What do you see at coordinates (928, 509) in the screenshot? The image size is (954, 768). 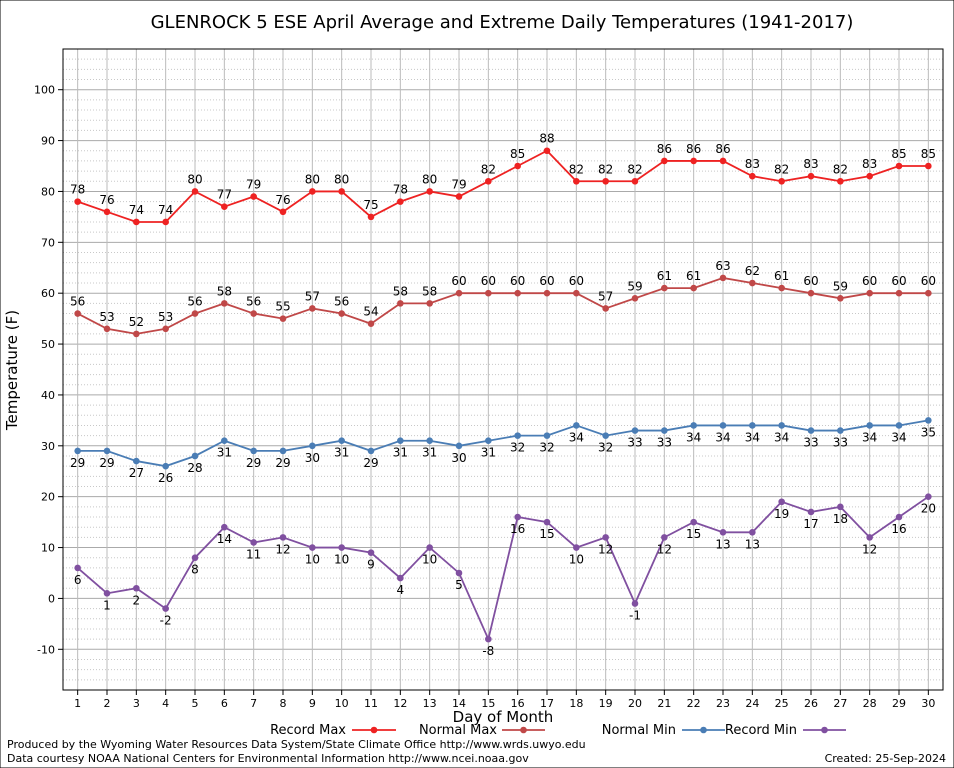 I see `data-label: 20` at bounding box center [928, 509].